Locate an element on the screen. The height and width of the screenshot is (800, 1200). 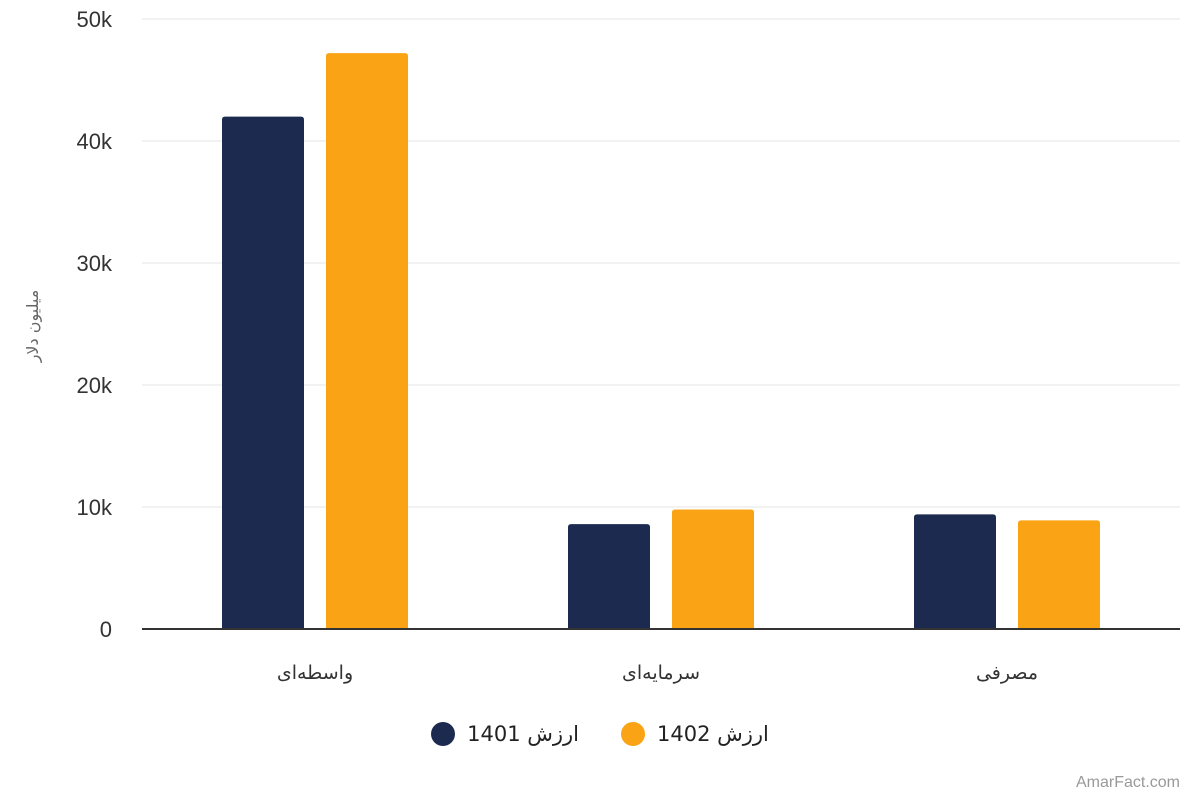
y-tick-label: 20k is located at coordinates (95, 385).